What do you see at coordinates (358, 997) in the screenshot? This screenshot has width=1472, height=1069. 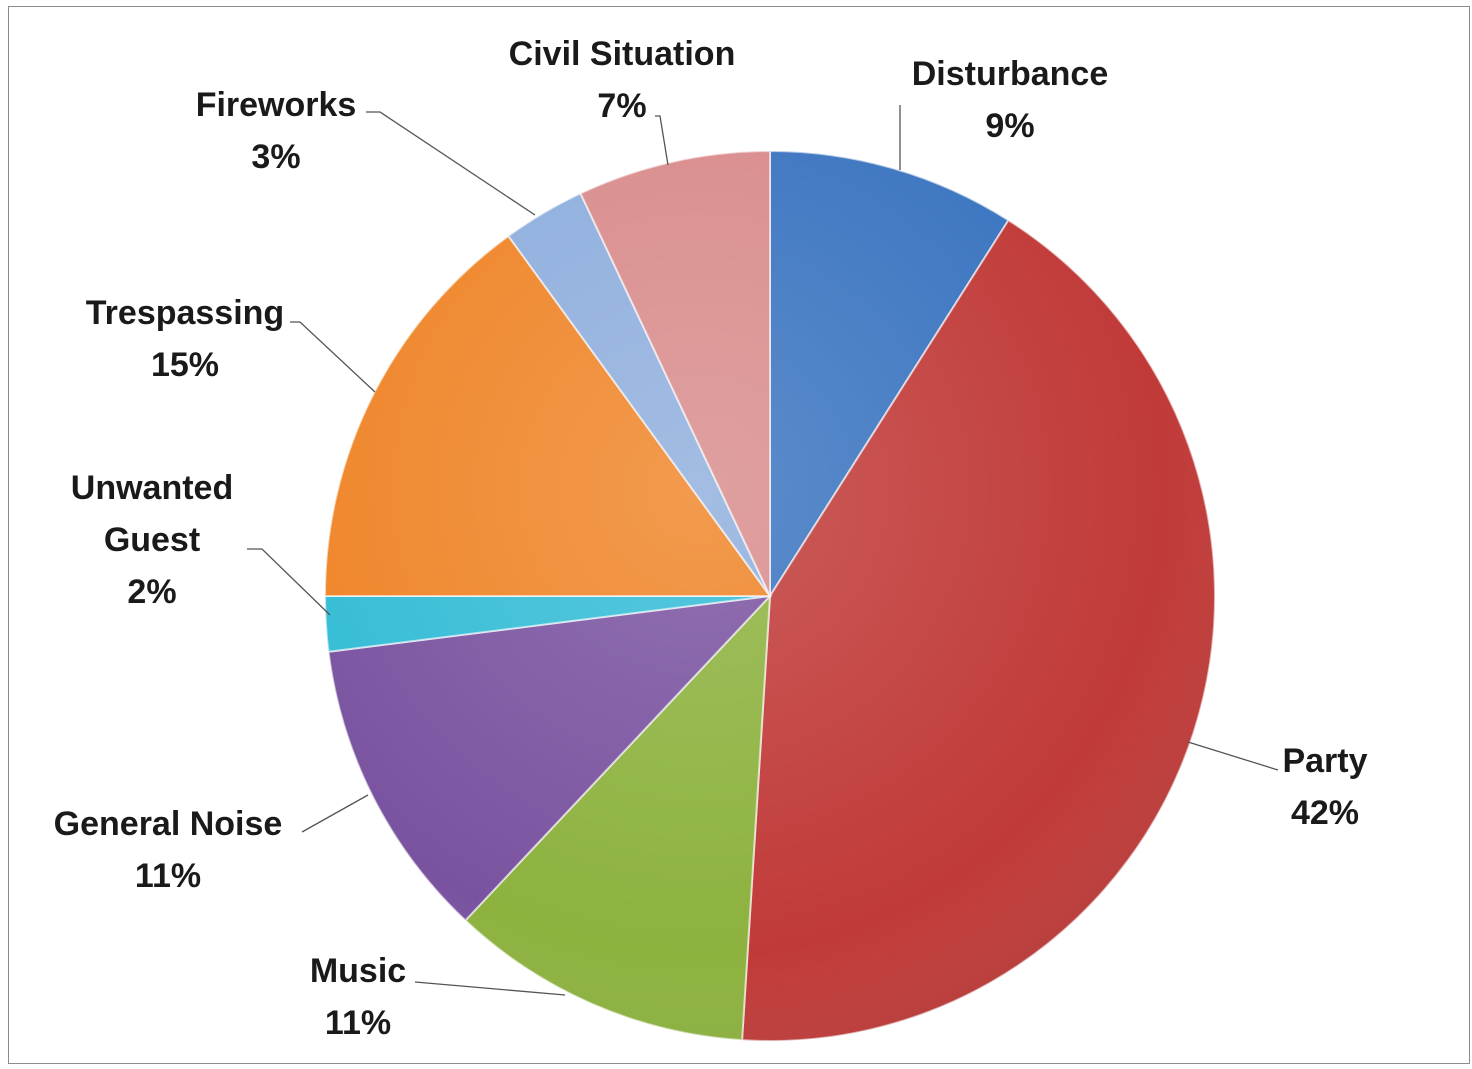 I see `label-music: Music 11%` at bounding box center [358, 997].